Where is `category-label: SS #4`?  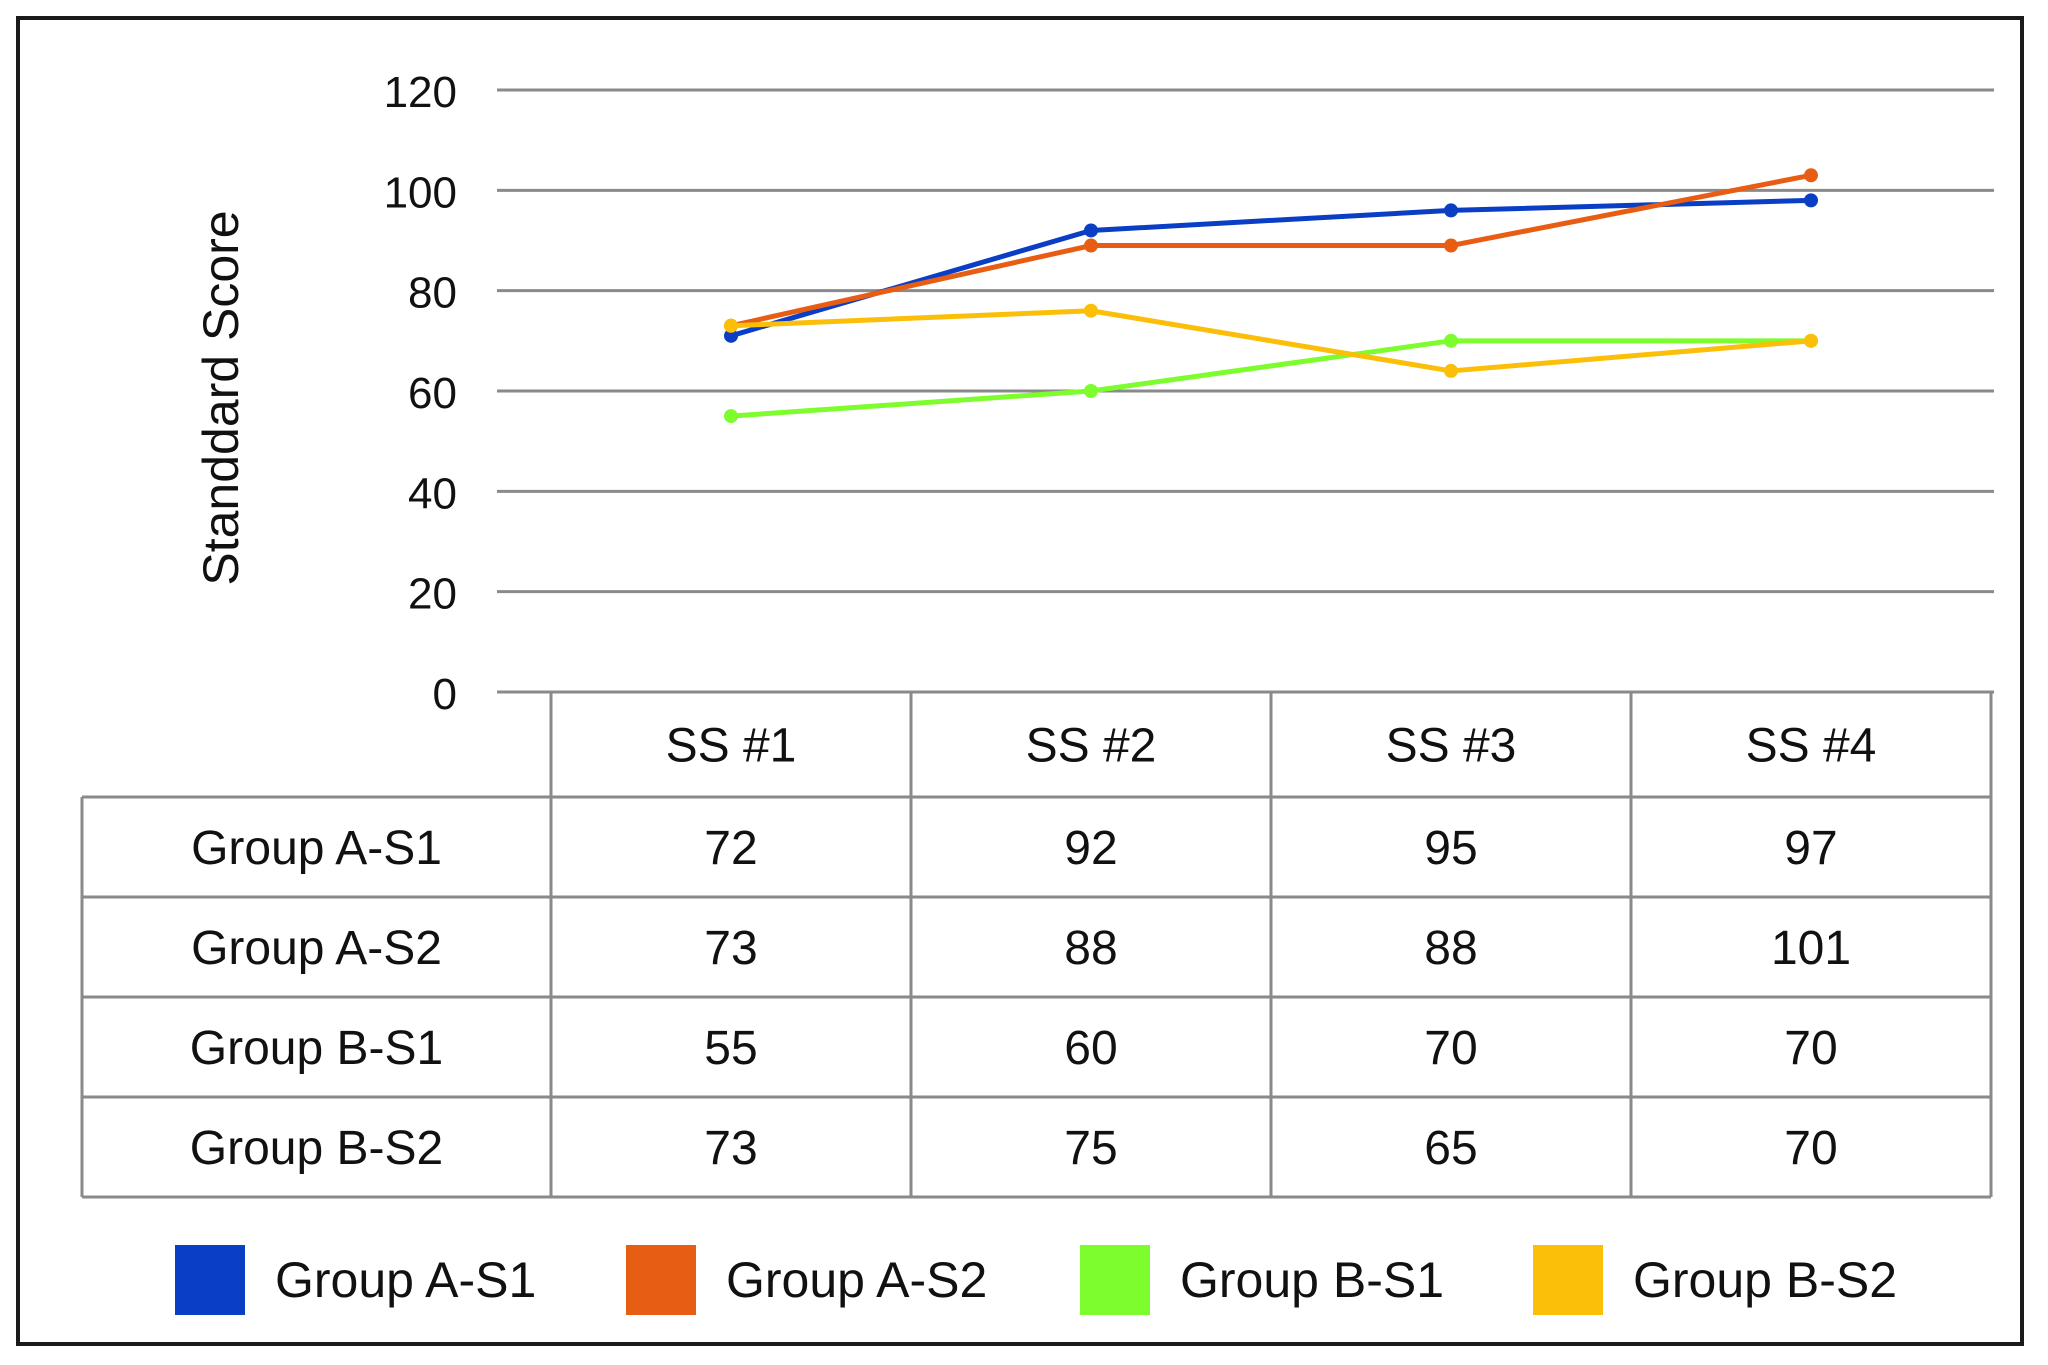
category-label: SS #4 is located at coordinates (1811, 746).